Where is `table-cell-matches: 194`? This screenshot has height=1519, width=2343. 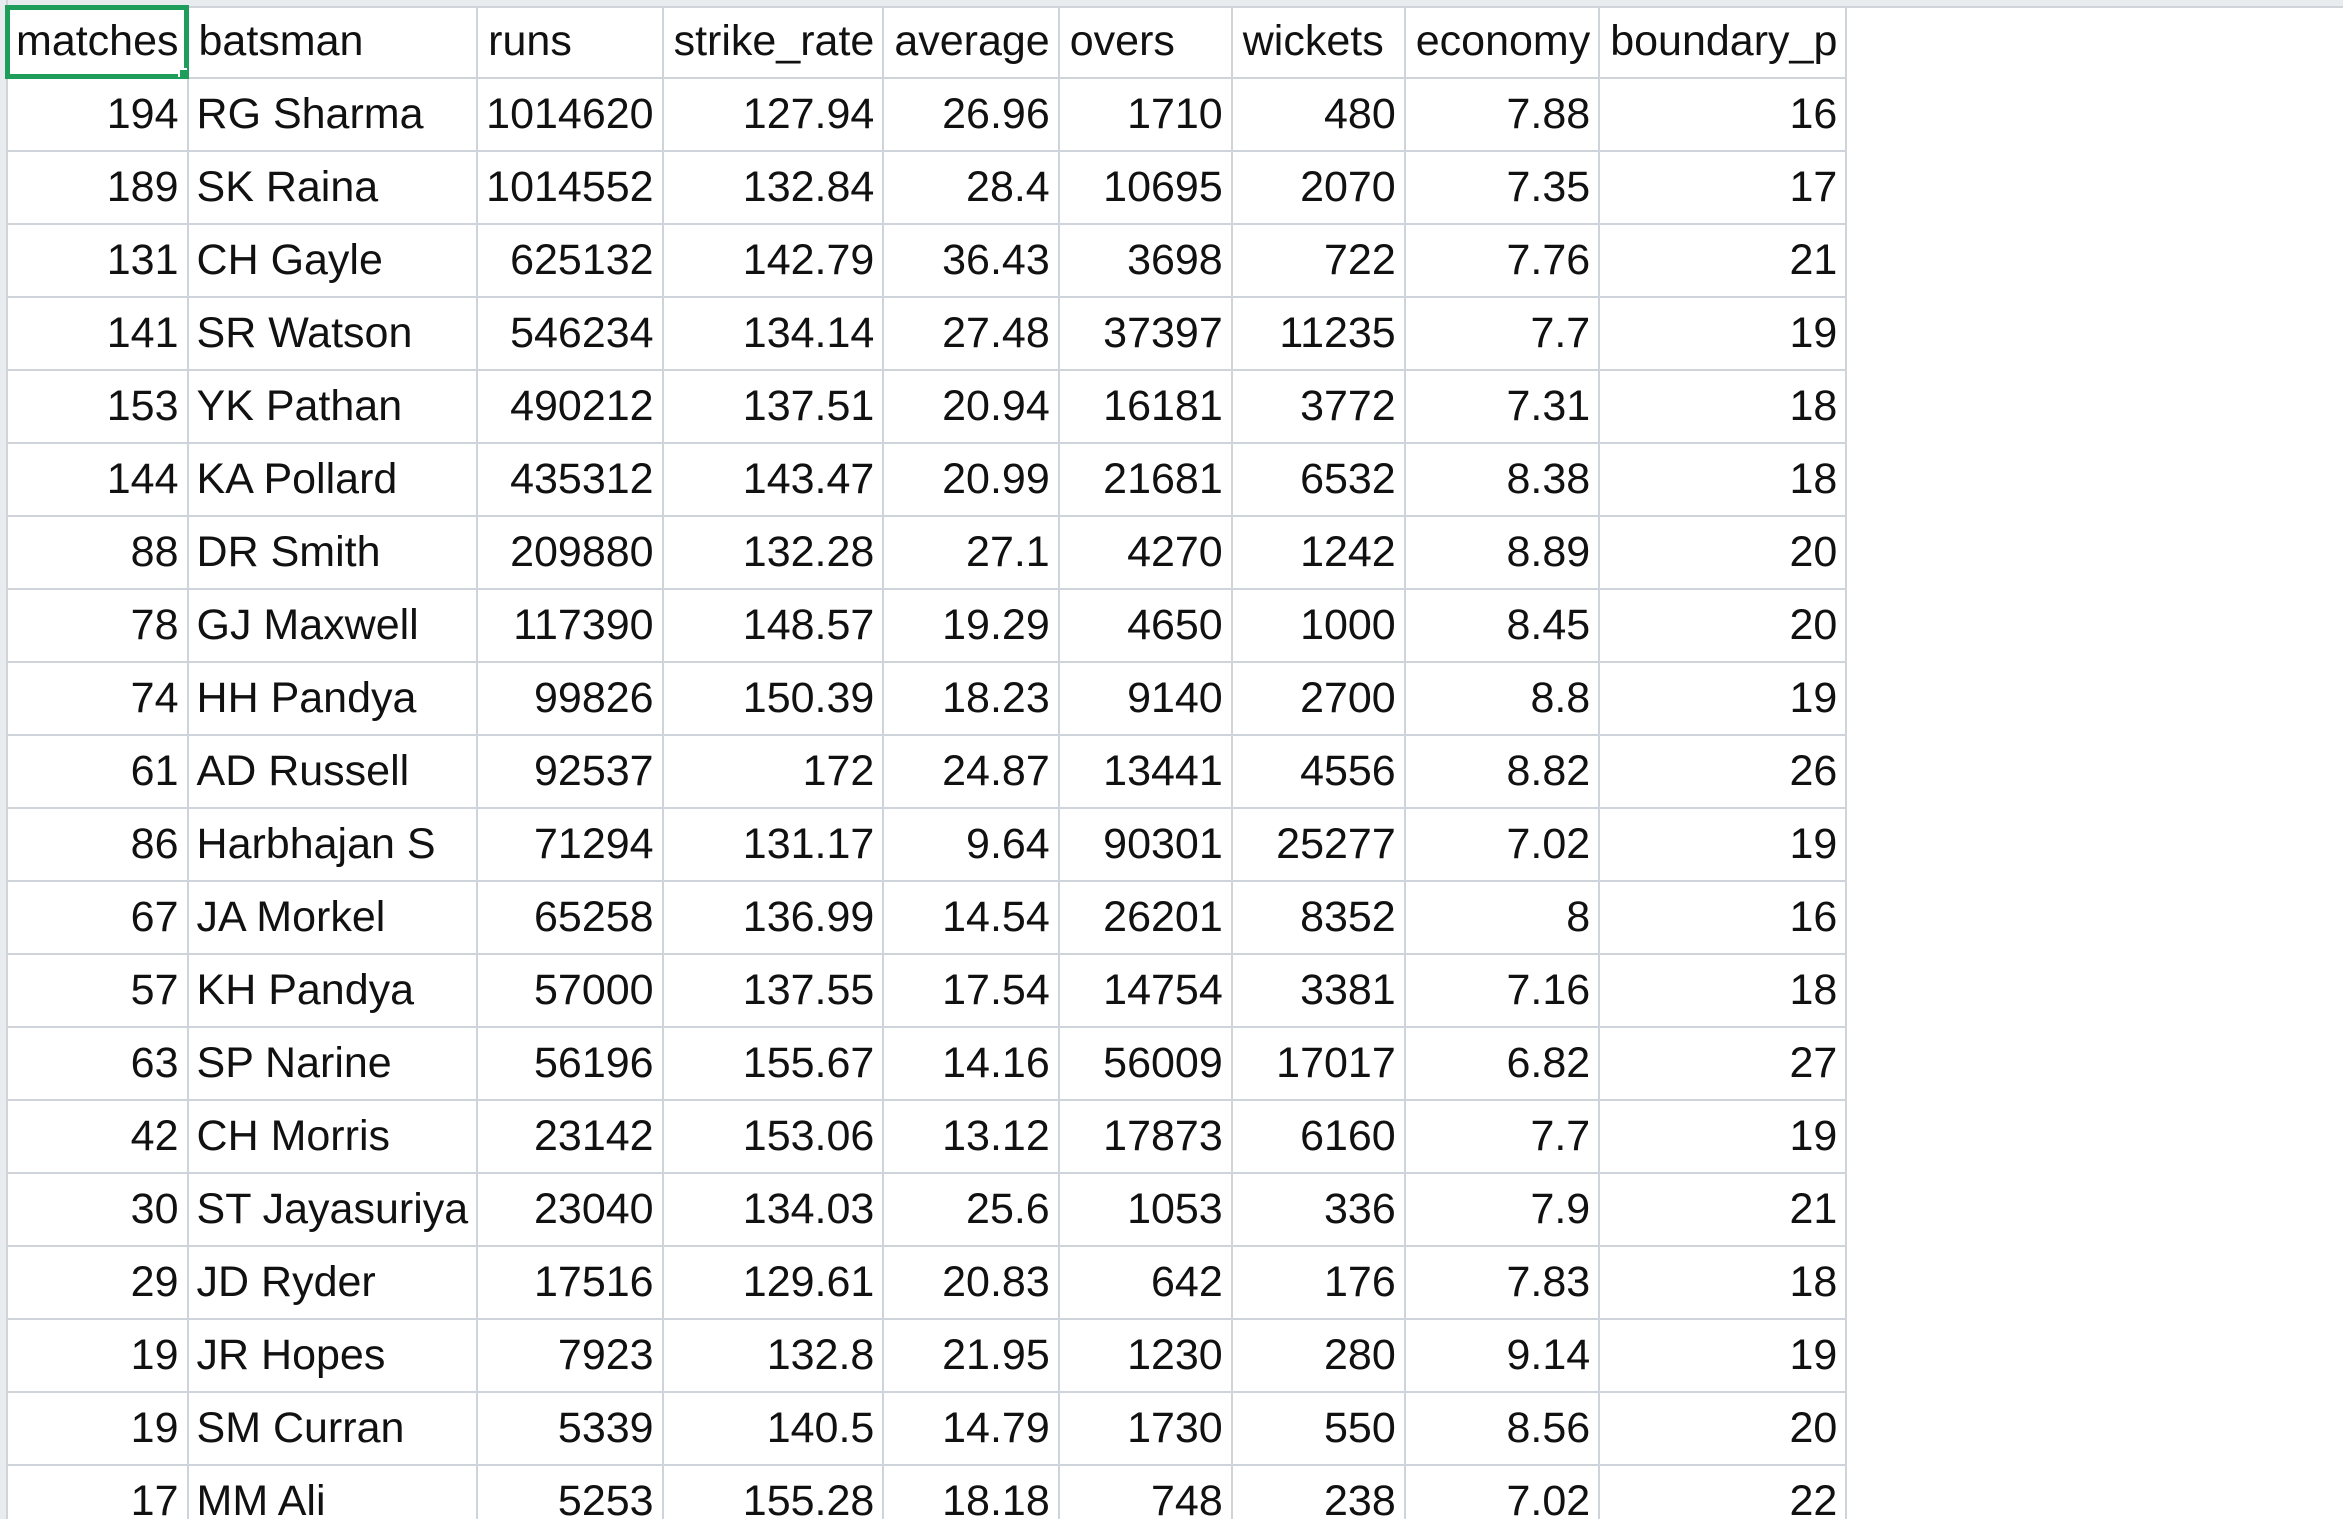 table-cell-matches: 194 is located at coordinates (97, 115).